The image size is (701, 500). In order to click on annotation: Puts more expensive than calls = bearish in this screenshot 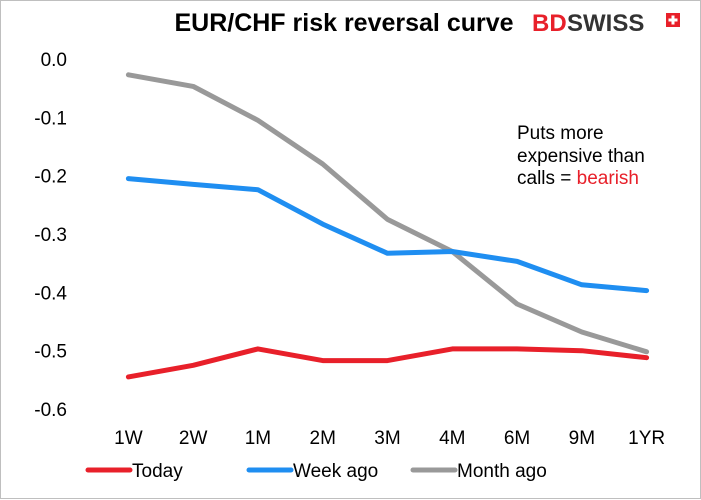, I will do `click(581, 156)`.